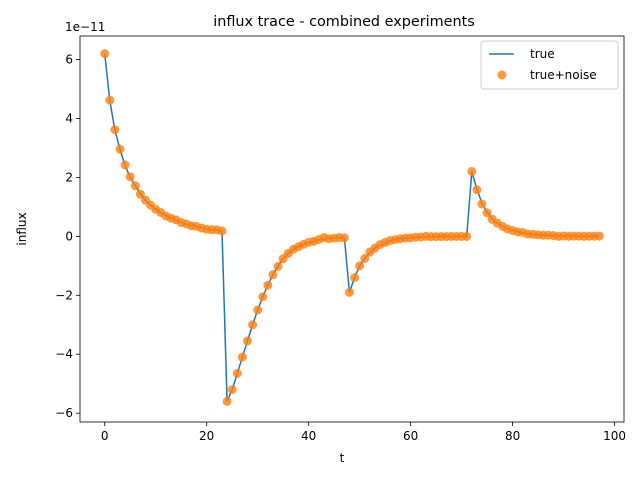 The height and width of the screenshot is (485, 640). What do you see at coordinates (410, 436) in the screenshot?
I see `x-tick-label: 60` at bounding box center [410, 436].